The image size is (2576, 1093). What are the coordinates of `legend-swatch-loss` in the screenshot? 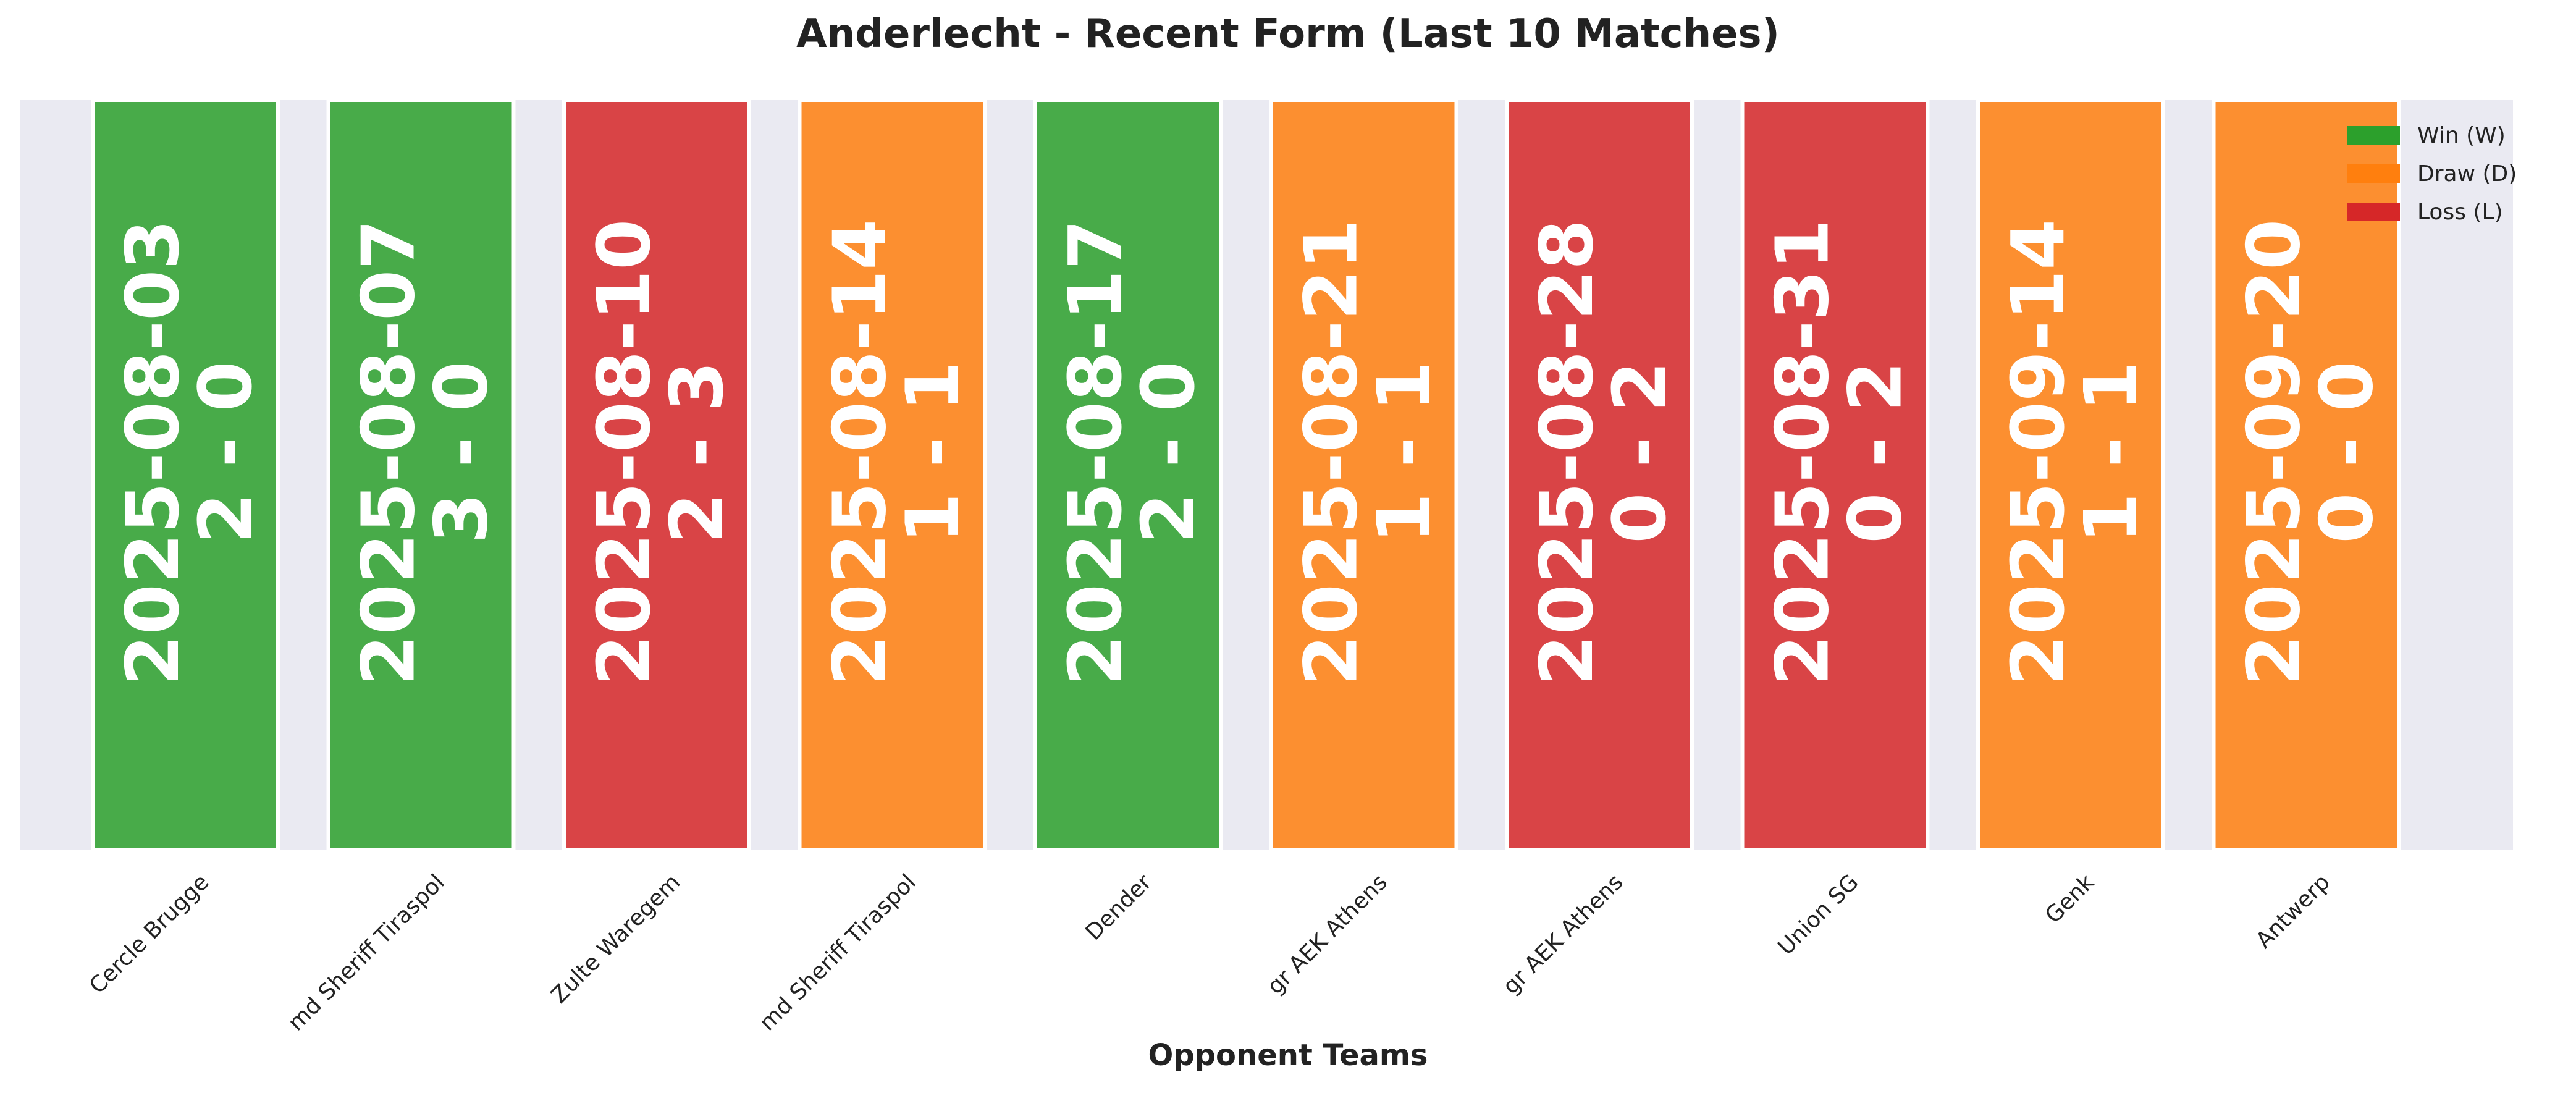 It's located at (2373, 212).